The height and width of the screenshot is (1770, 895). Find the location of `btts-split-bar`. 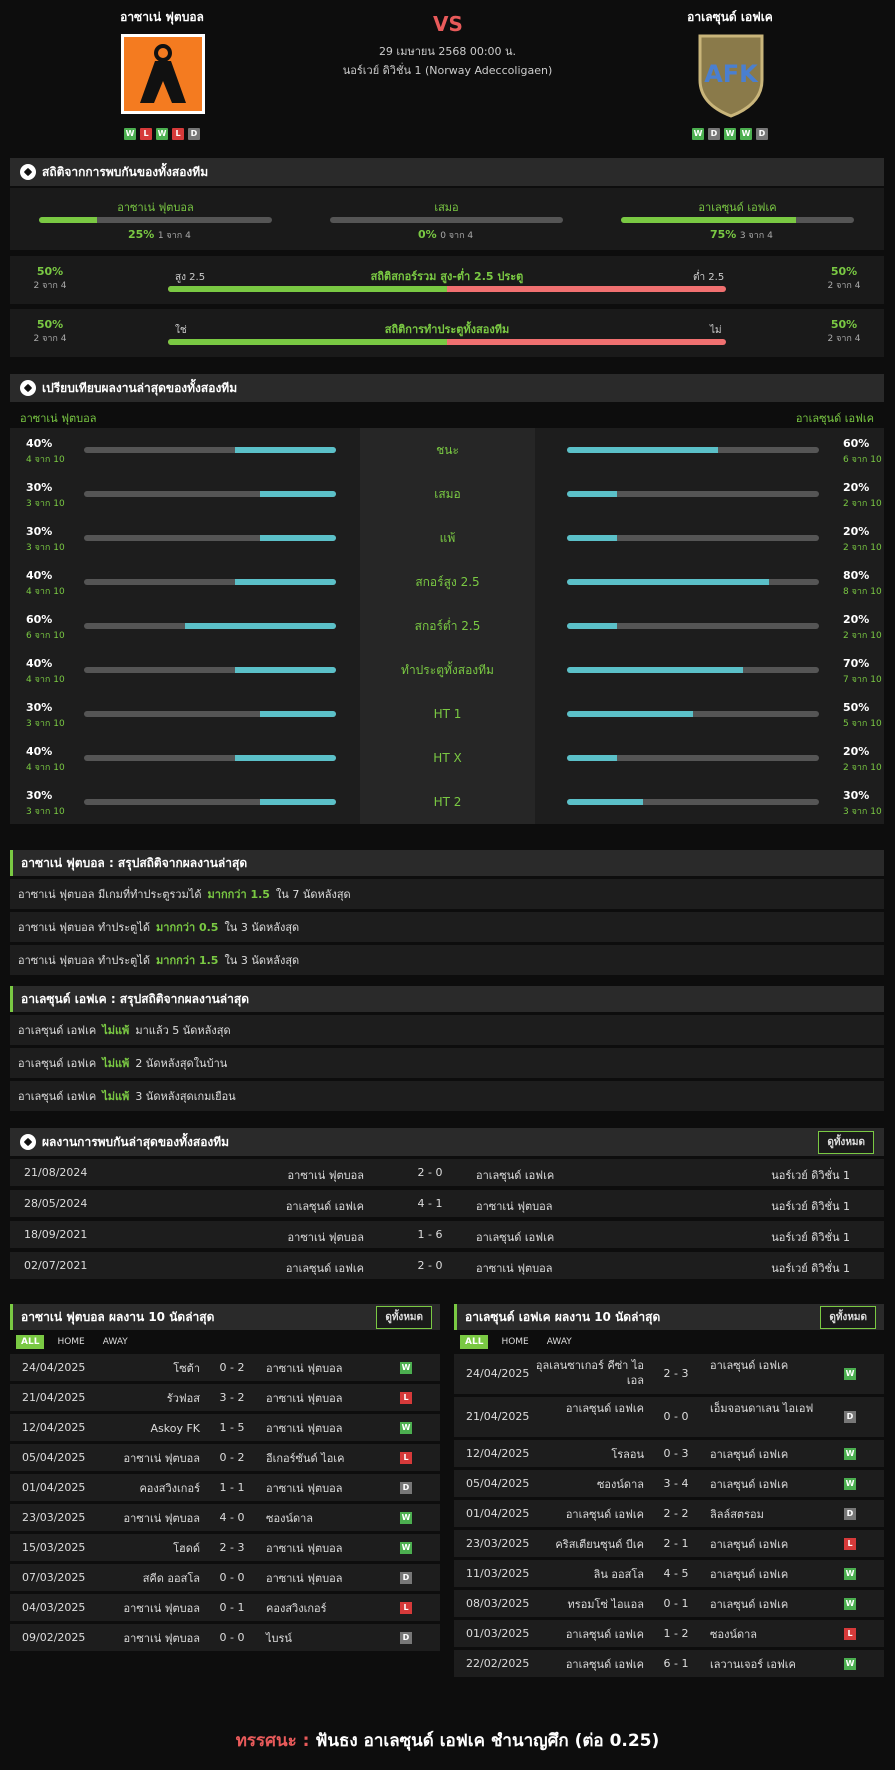

btts-split-bar is located at coordinates (447, 342).